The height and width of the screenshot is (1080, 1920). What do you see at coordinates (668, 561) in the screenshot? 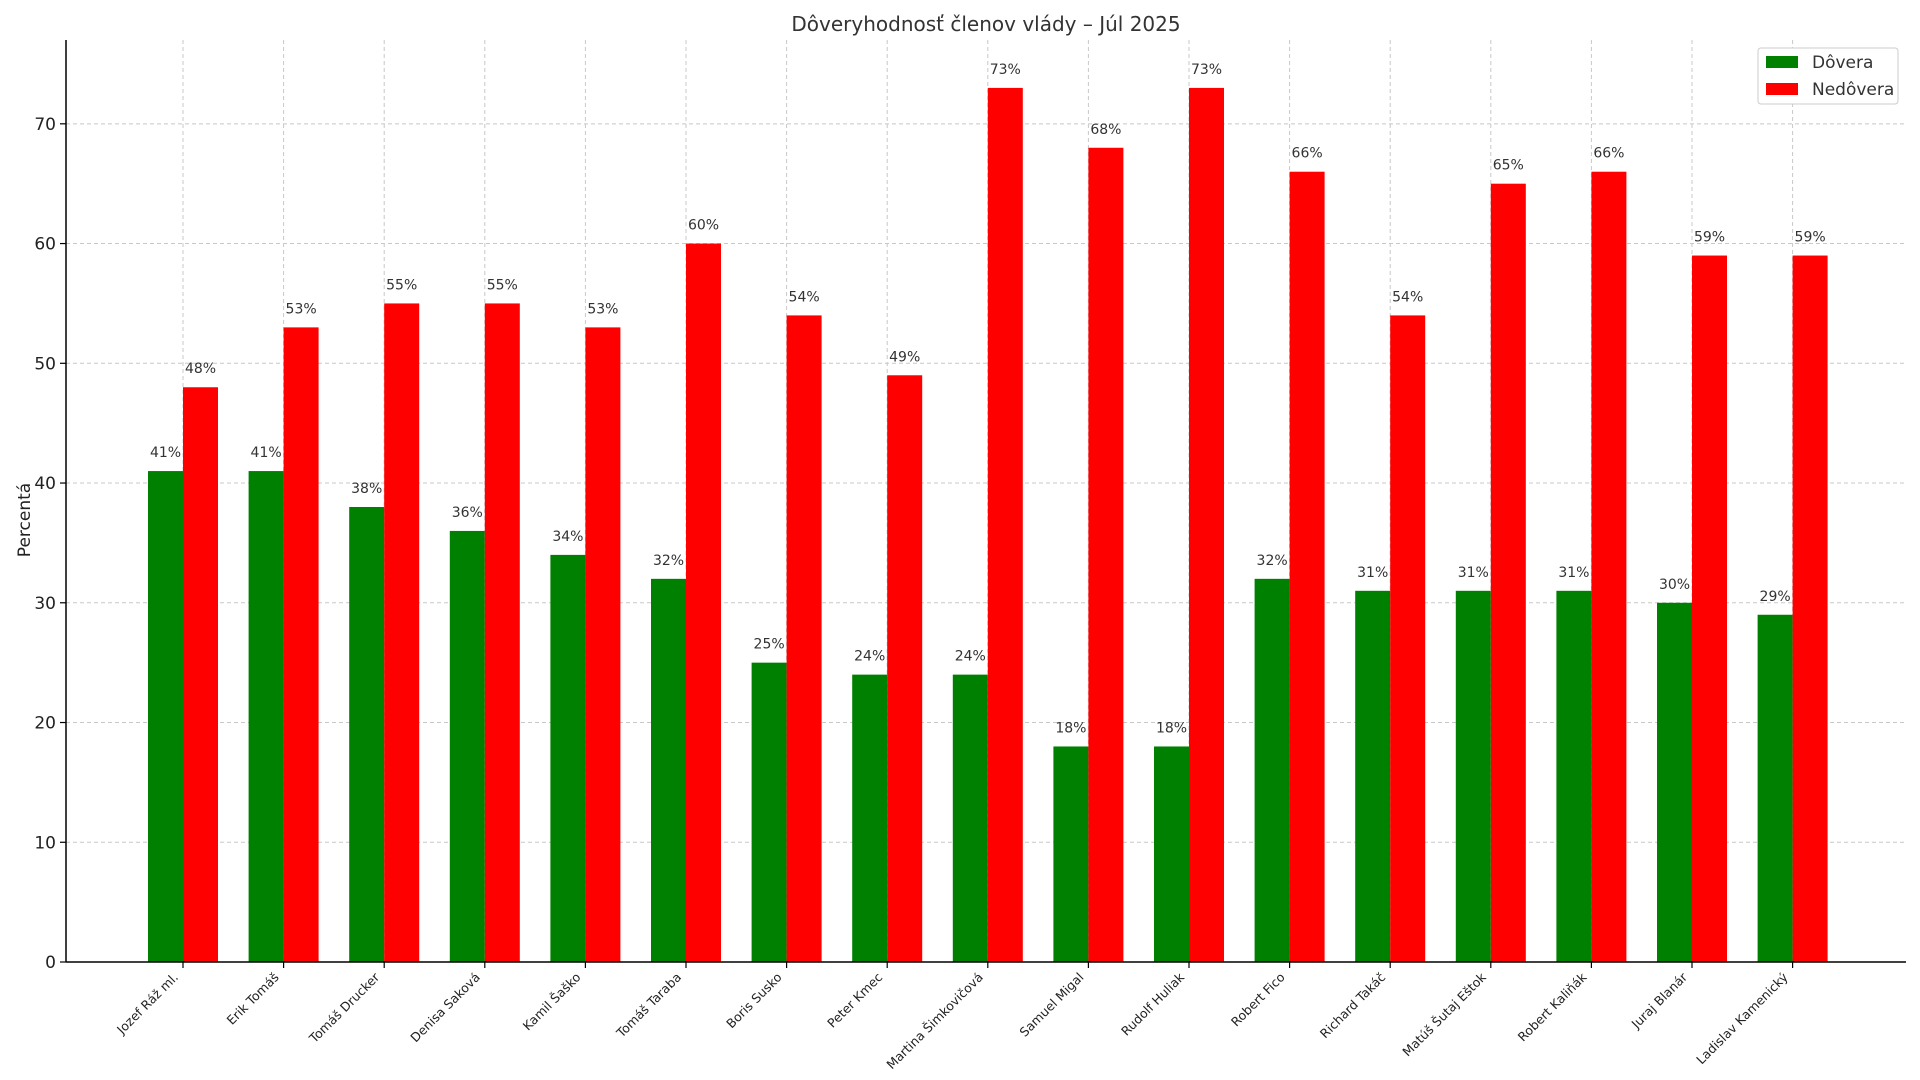
I see `bar-label-dovera-tomas-taraba: 32%` at bounding box center [668, 561].